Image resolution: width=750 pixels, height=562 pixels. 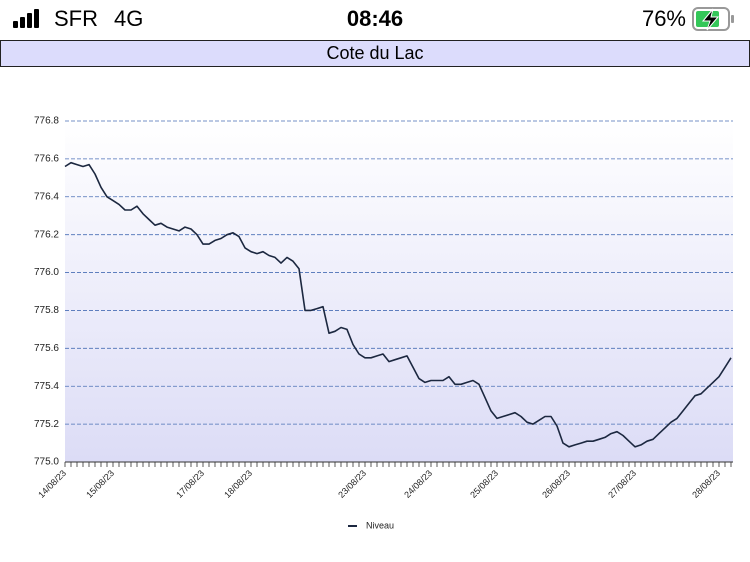 I want to click on x-tick-label: 24/08/23, so click(x=418, y=484).